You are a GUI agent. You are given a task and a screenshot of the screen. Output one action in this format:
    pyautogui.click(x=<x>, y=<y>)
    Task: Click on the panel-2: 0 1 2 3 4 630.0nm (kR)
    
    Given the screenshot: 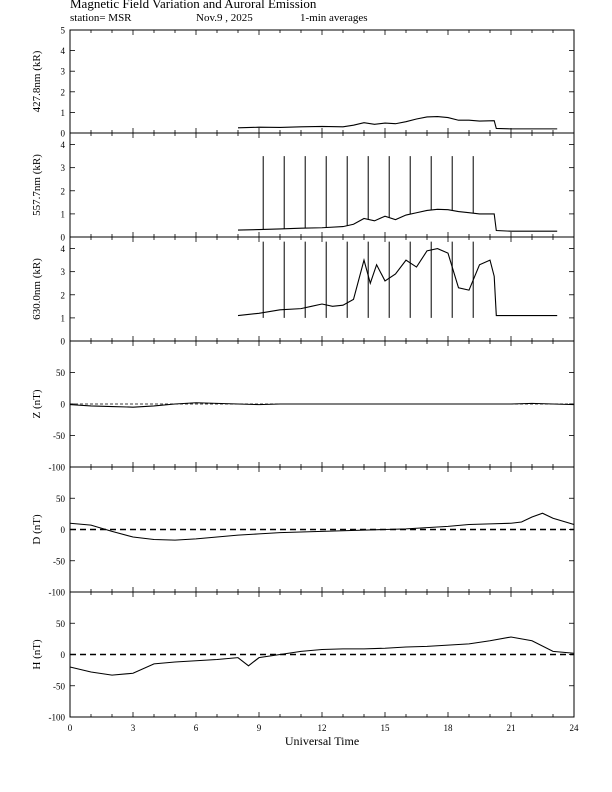 What is the action you would take?
    pyautogui.click(x=303, y=291)
    